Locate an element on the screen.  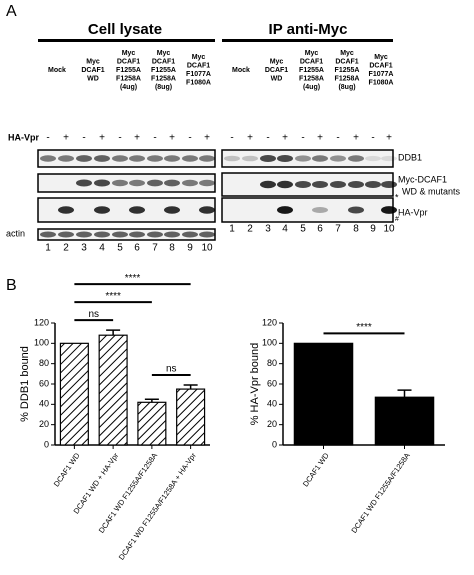
lane-number: 4 is located at coordinates (102, 248).